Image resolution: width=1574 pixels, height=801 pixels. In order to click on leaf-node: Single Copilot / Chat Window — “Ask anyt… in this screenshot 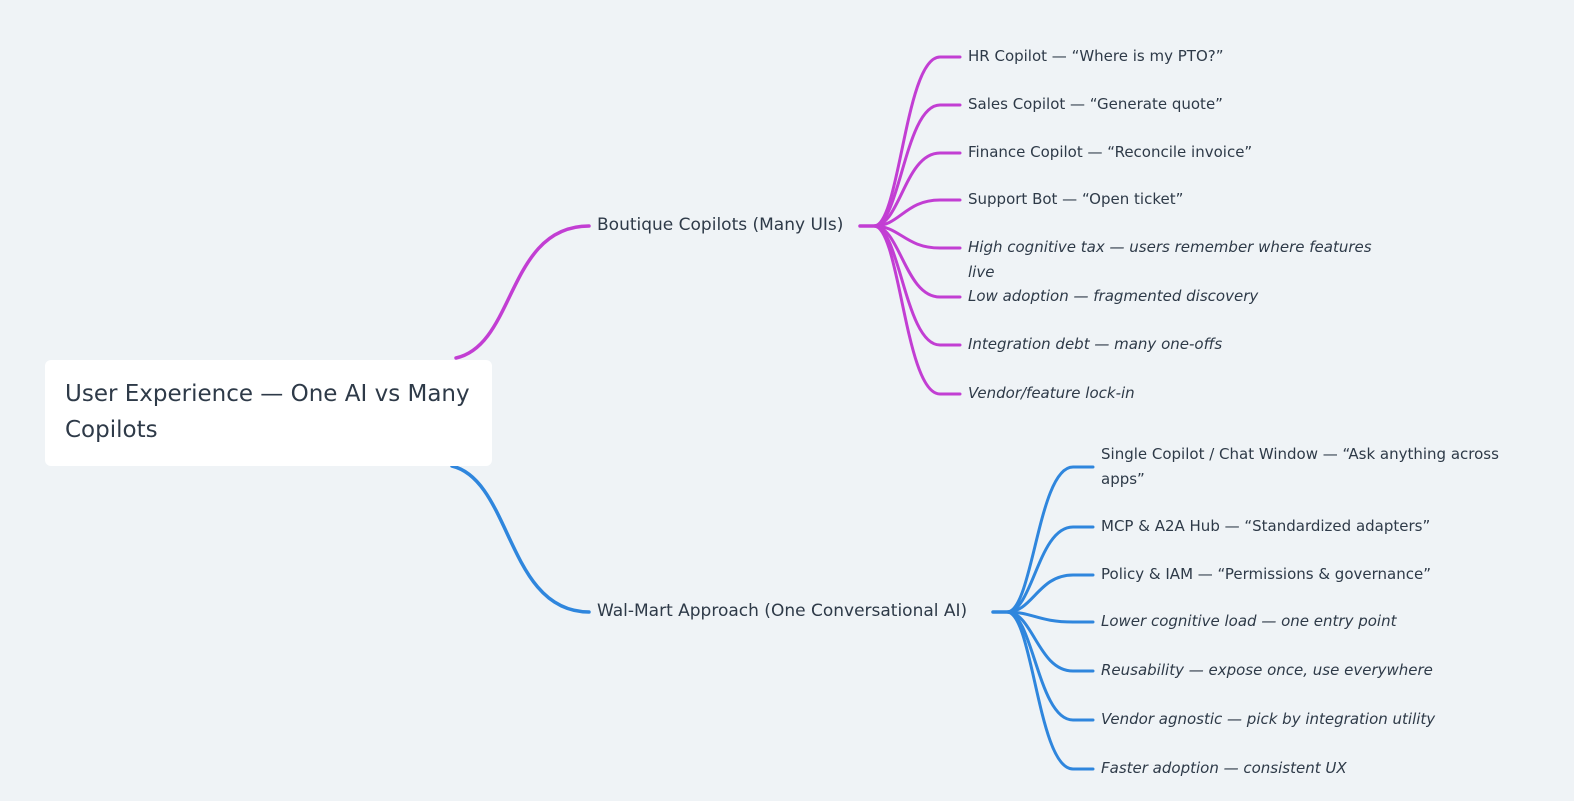, I will do `click(1300, 466)`.